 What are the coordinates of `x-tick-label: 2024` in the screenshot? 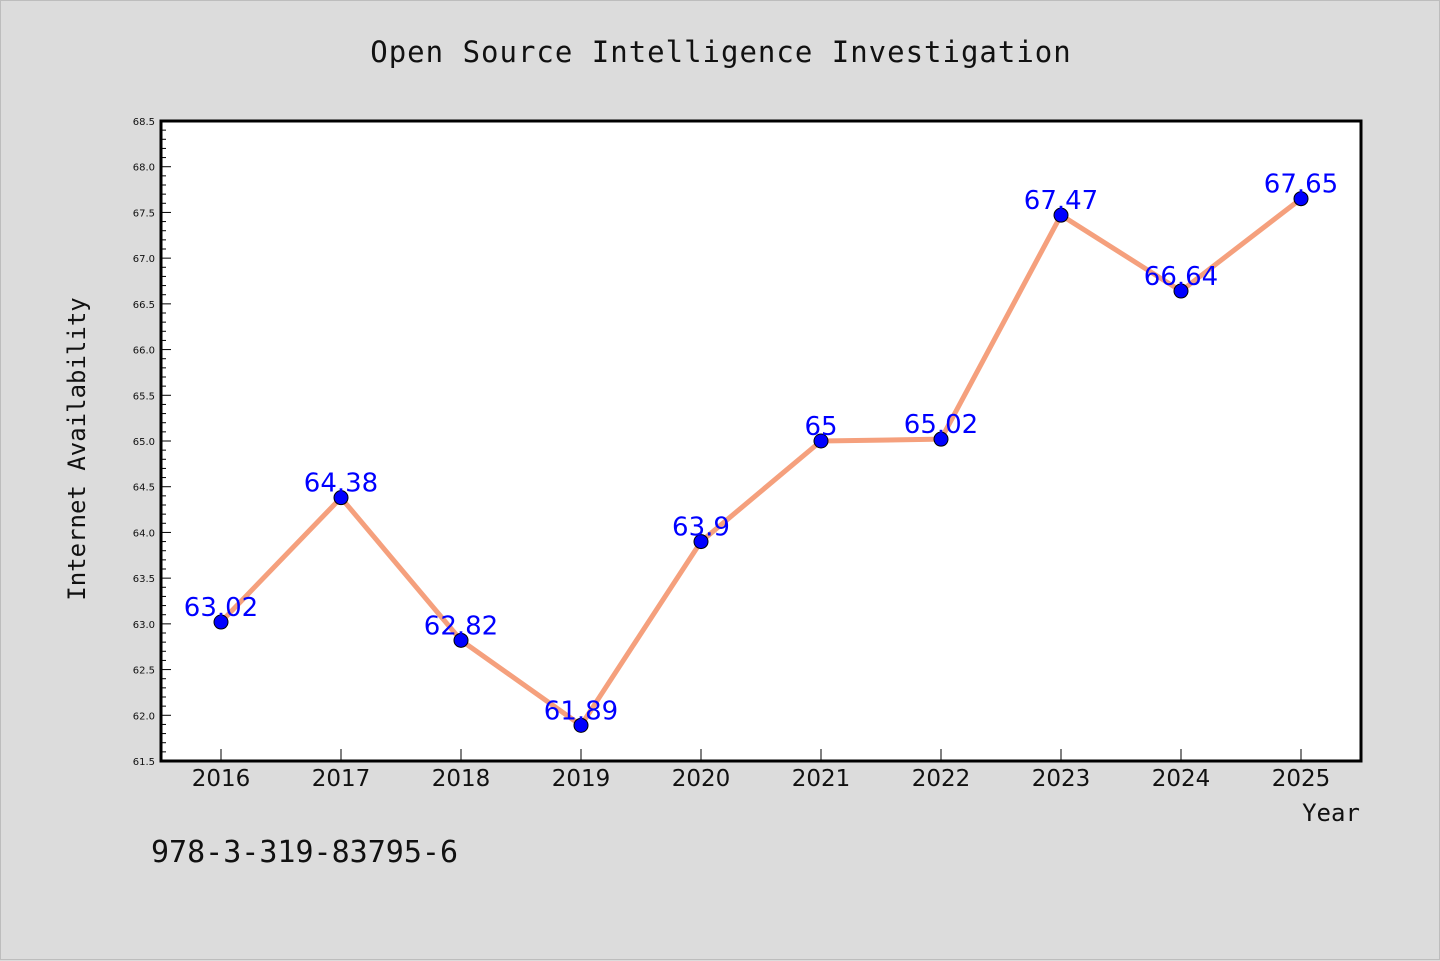 It's located at (1181, 779).